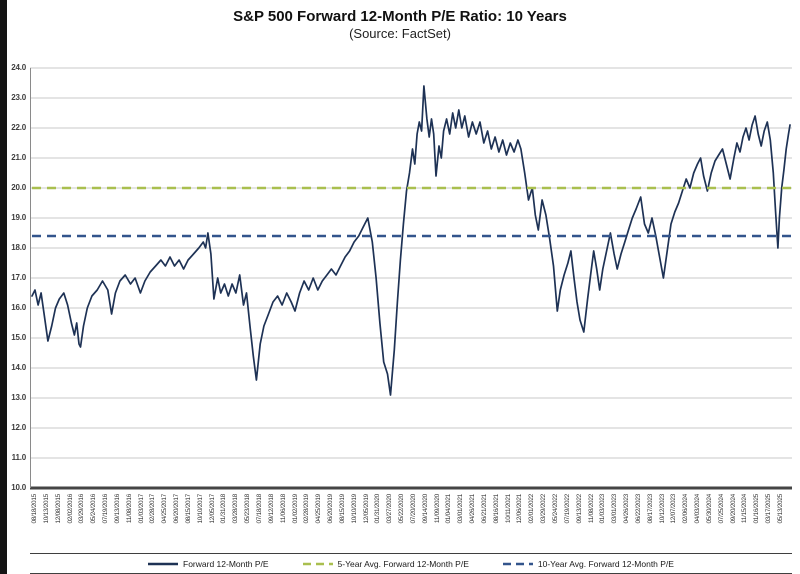  What do you see at coordinates (769, 509) in the screenshot?
I see `x-axis-label: 03/17/2025` at bounding box center [769, 509].